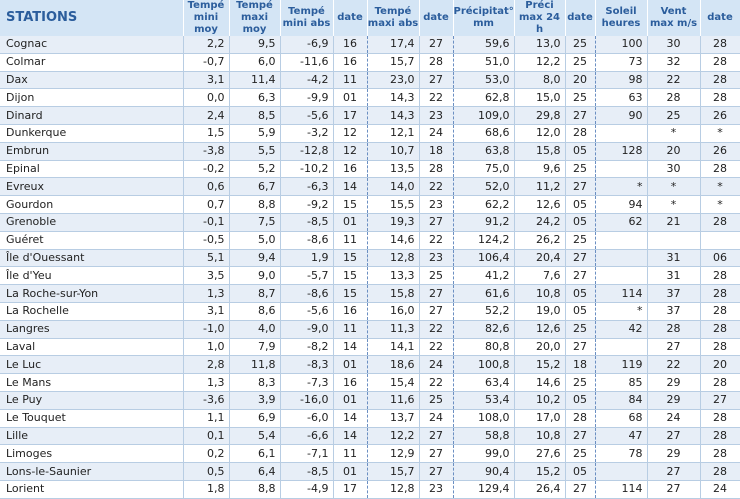  What do you see at coordinates (307, 276) in the screenshot?
I see `cell-temp-mini-abs: -5,7` at bounding box center [307, 276].